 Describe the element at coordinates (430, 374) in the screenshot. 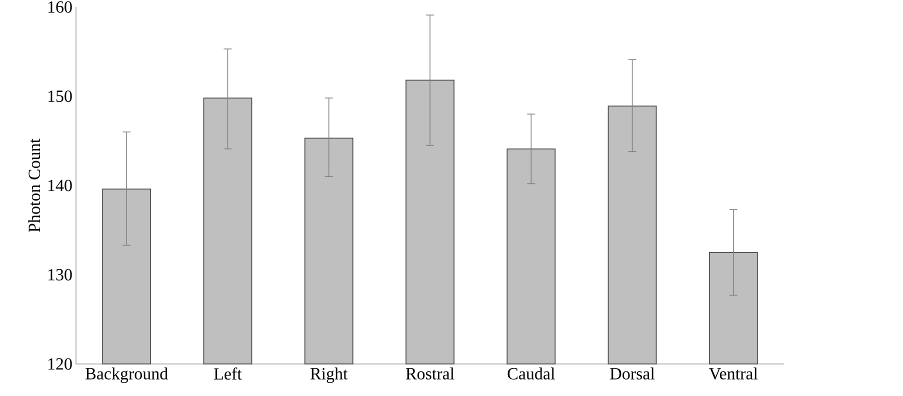

I see `x-tick-label: Rostral` at that location.